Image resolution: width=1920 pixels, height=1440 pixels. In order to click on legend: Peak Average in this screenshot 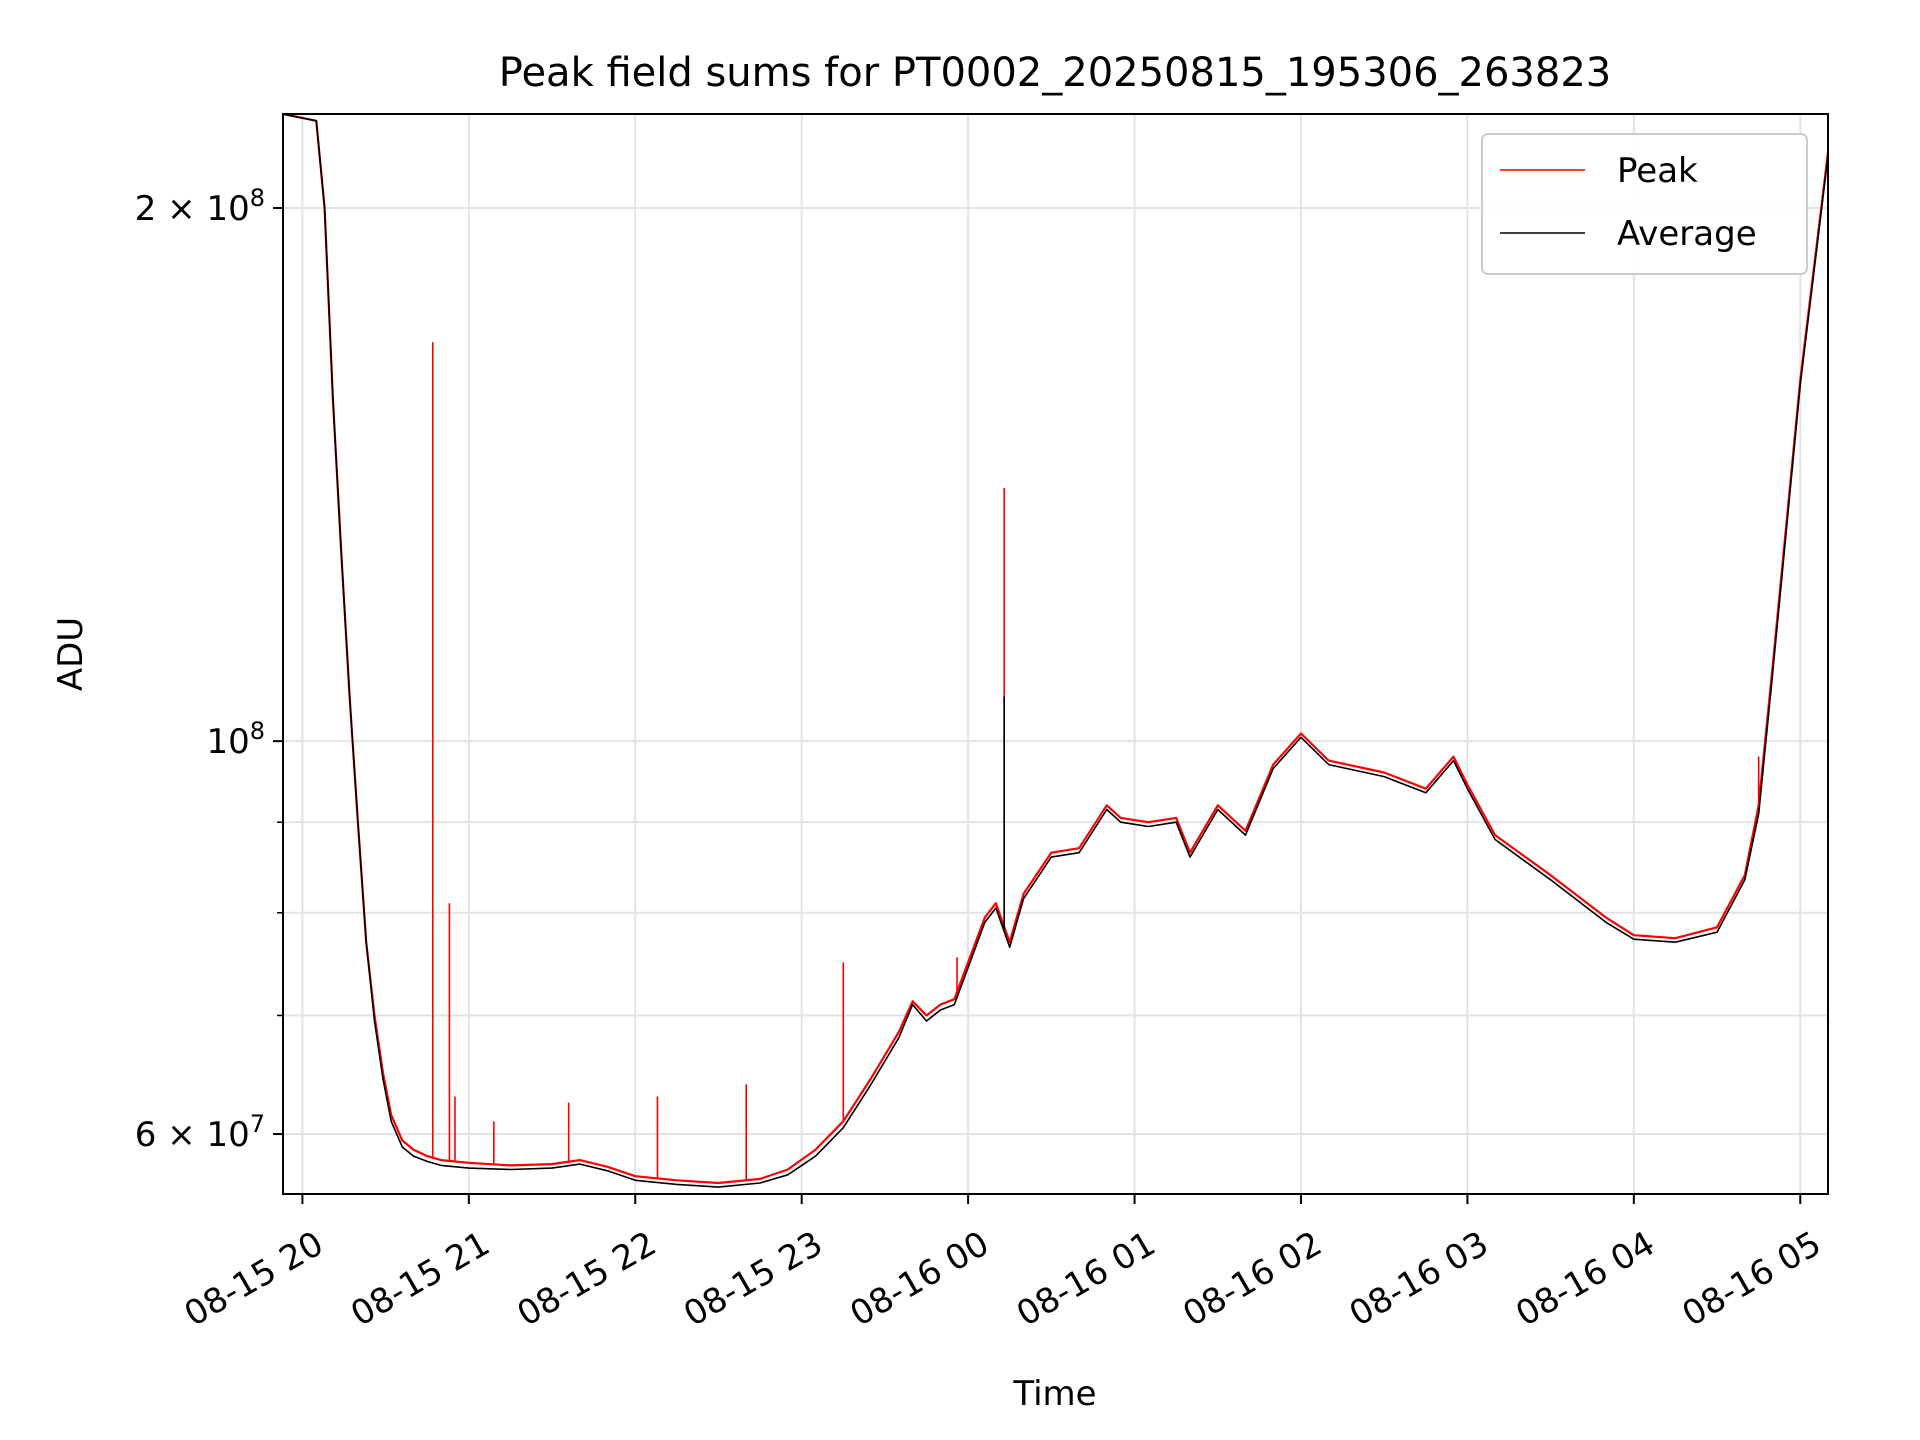, I will do `click(1644, 204)`.